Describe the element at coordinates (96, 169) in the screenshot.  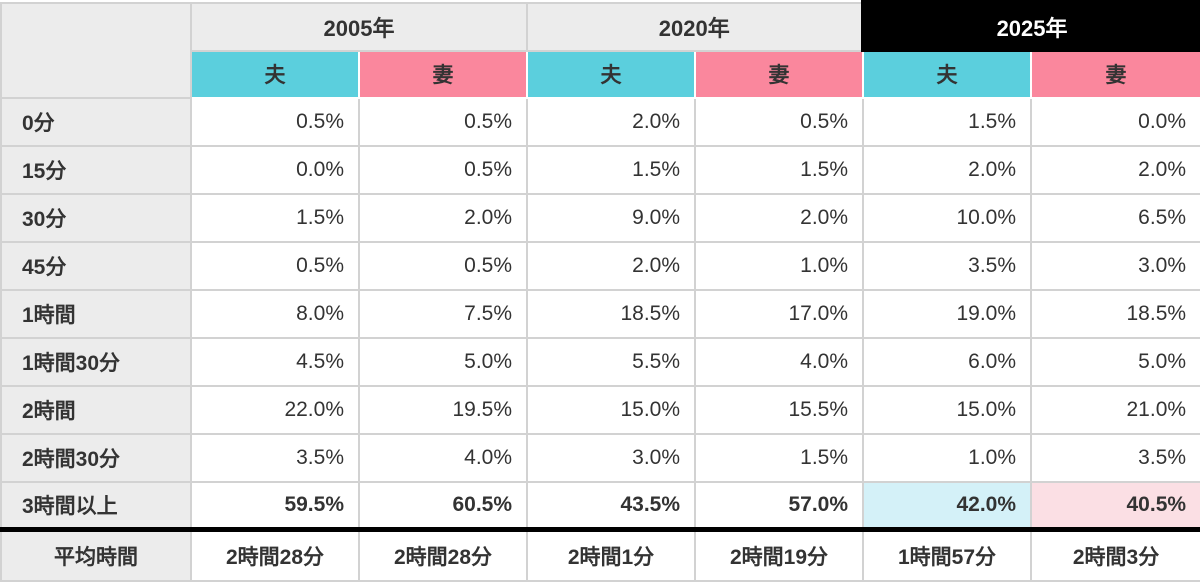
I see `row-label: 15分` at that location.